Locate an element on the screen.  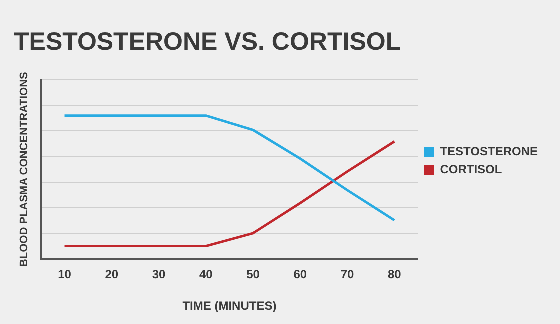
x-tick-label: 30 is located at coordinates (159, 275).